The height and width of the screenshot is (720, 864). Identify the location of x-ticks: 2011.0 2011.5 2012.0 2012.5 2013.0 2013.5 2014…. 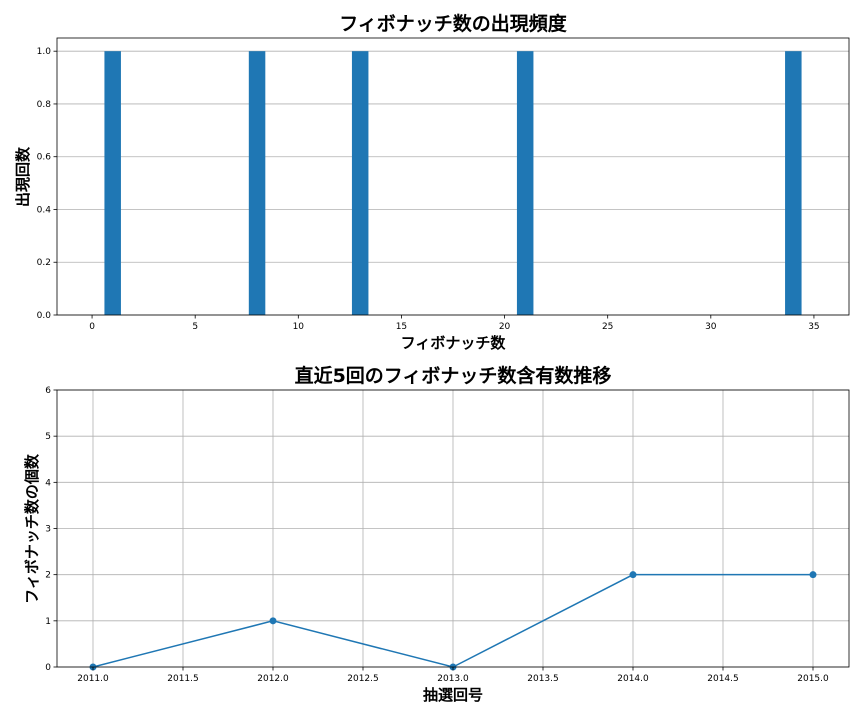
(453, 675).